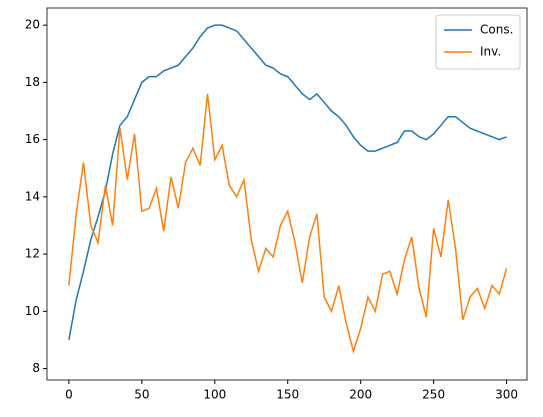 This screenshot has height=417, width=543. Describe the element at coordinates (32, 139) in the screenshot. I see `y-tick-label: 16` at that location.